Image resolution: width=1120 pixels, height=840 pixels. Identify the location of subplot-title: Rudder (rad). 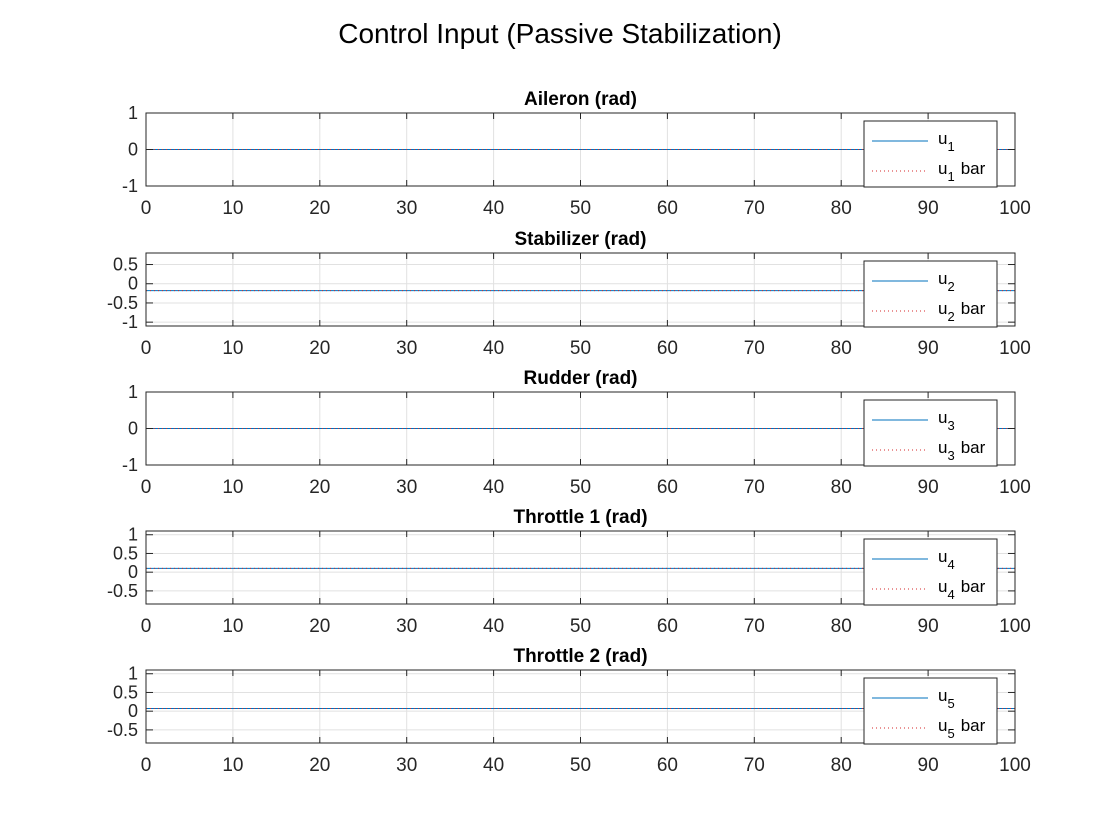
(581, 378).